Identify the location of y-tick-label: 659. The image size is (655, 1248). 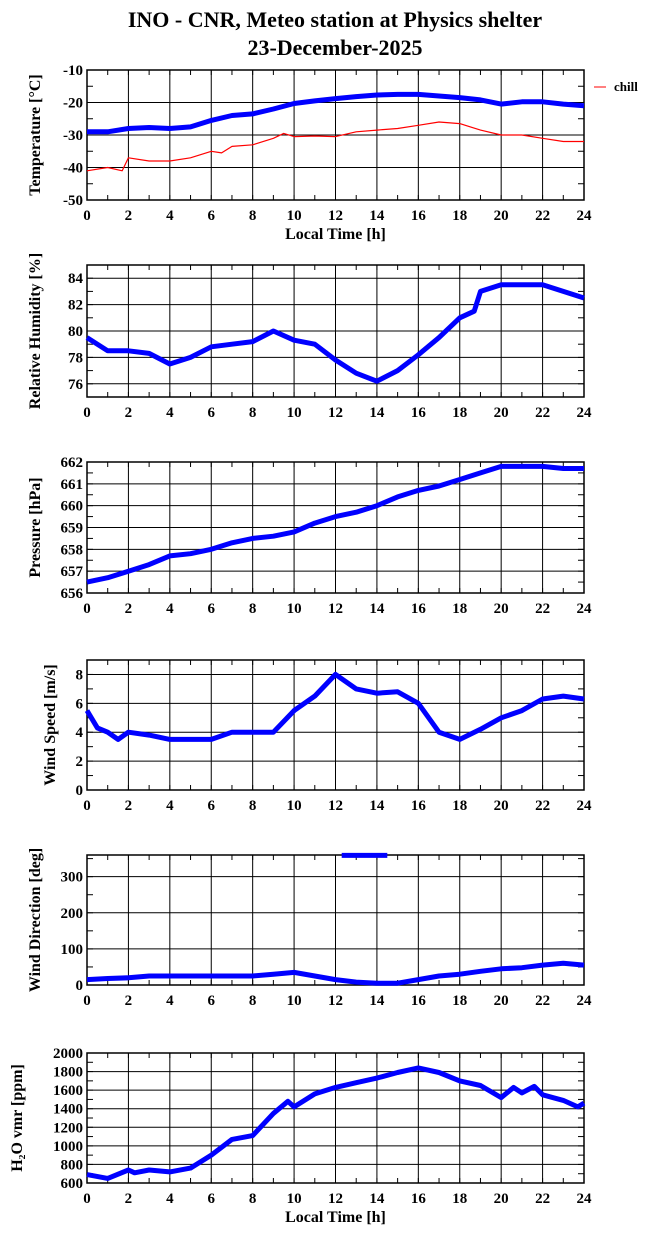
(72, 529).